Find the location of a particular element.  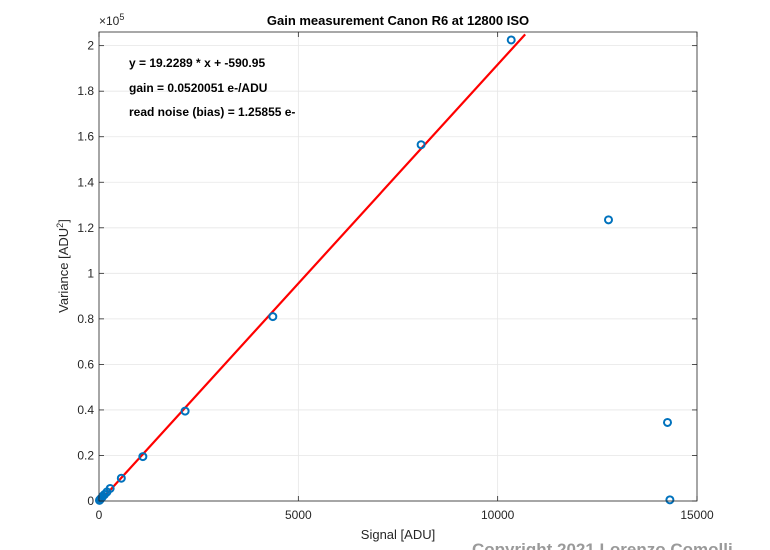

y-axis-label-close: ] is located at coordinates (63, 221).